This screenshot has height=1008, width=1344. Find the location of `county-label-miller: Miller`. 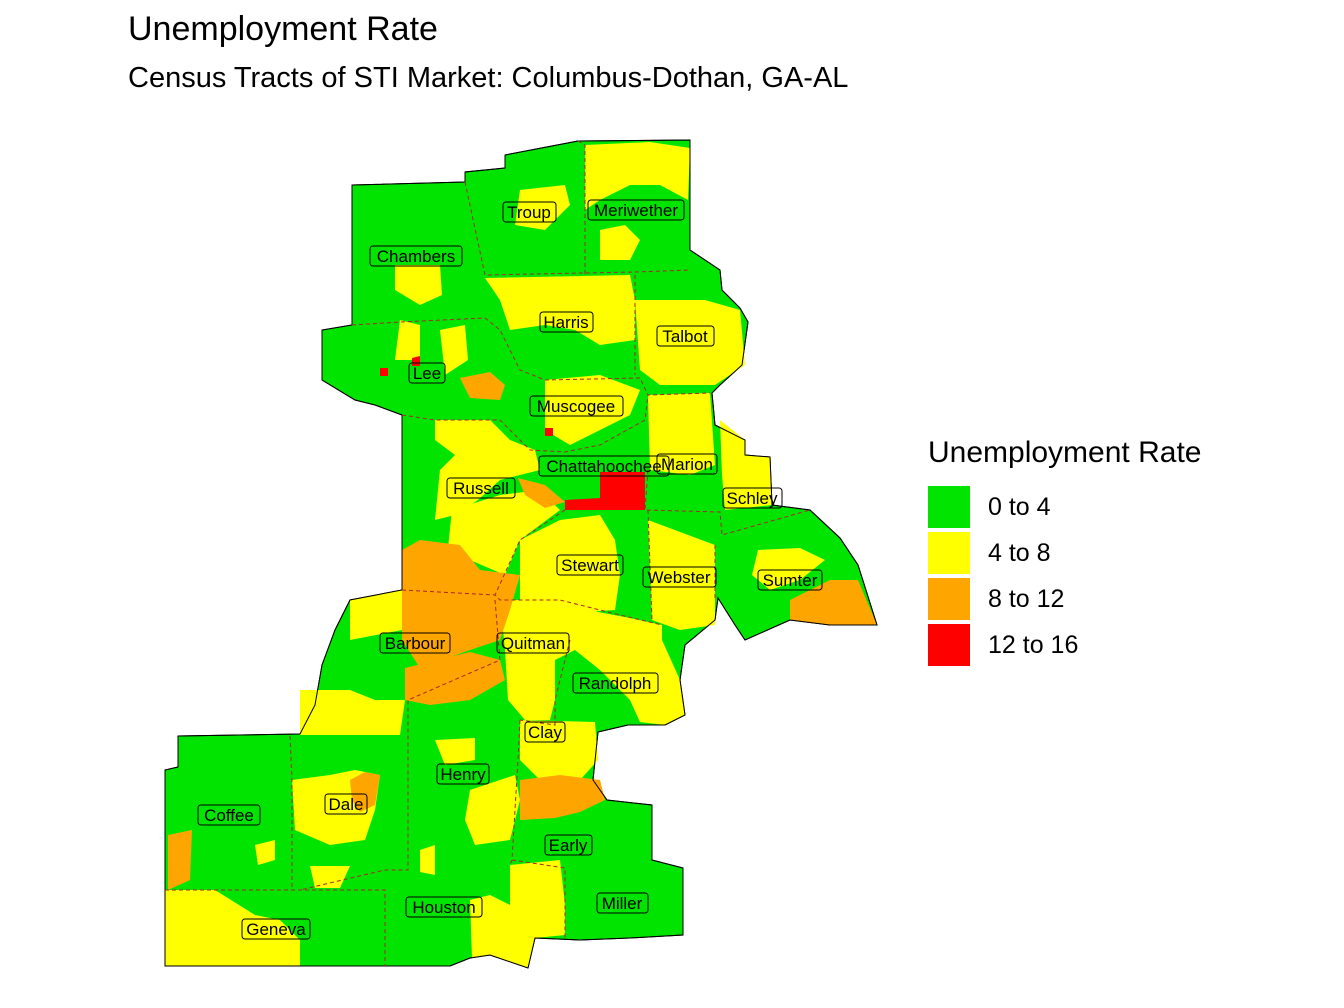

county-label-miller: Miller is located at coordinates (622, 903).